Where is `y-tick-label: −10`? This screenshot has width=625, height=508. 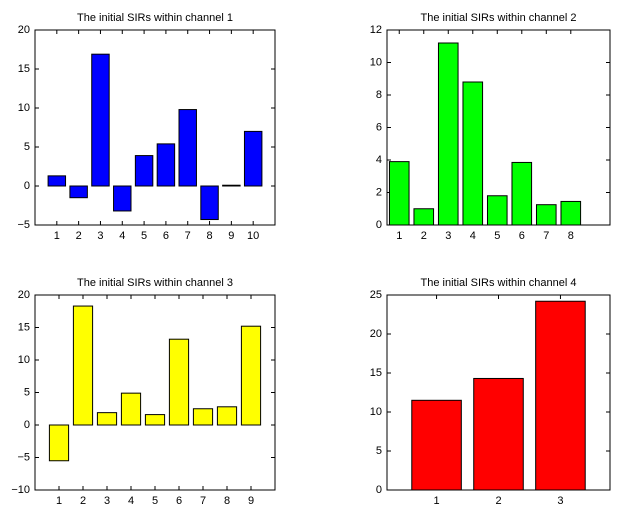
y-tick-label: −10 is located at coordinates (20, 490).